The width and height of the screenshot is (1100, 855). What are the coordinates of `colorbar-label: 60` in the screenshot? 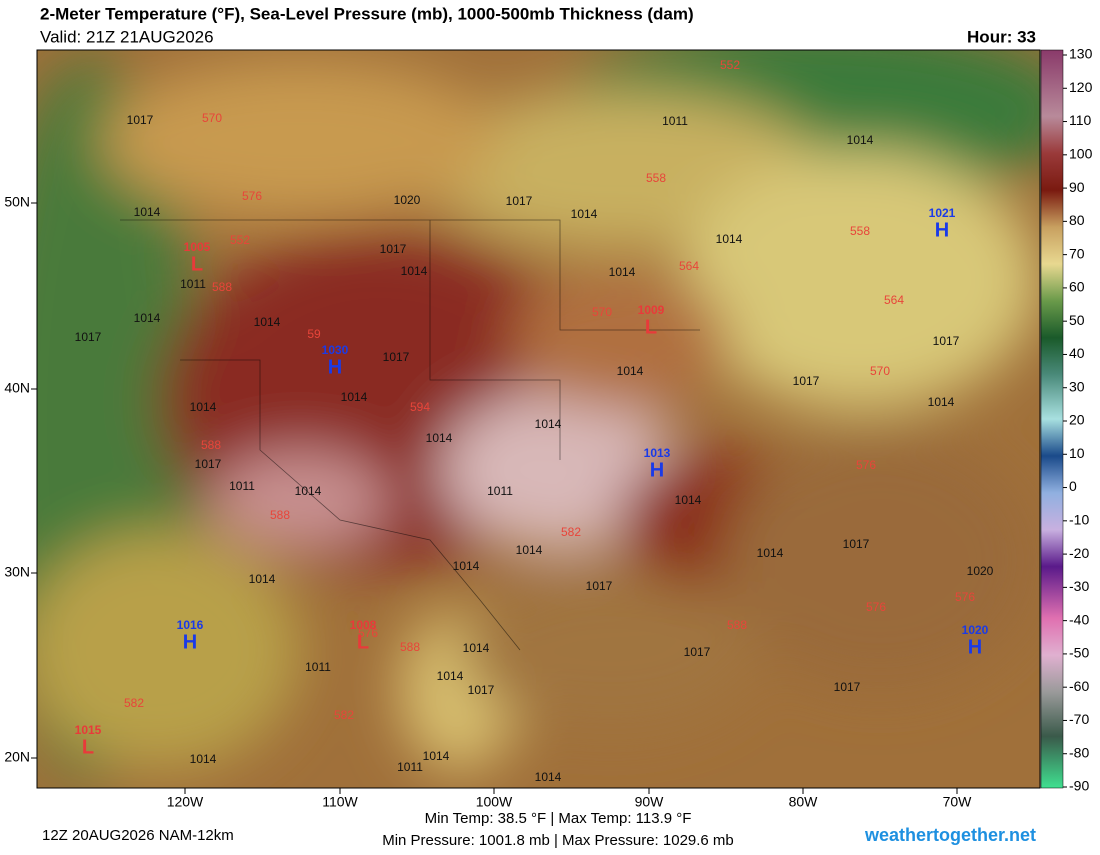 It's located at (1077, 287).